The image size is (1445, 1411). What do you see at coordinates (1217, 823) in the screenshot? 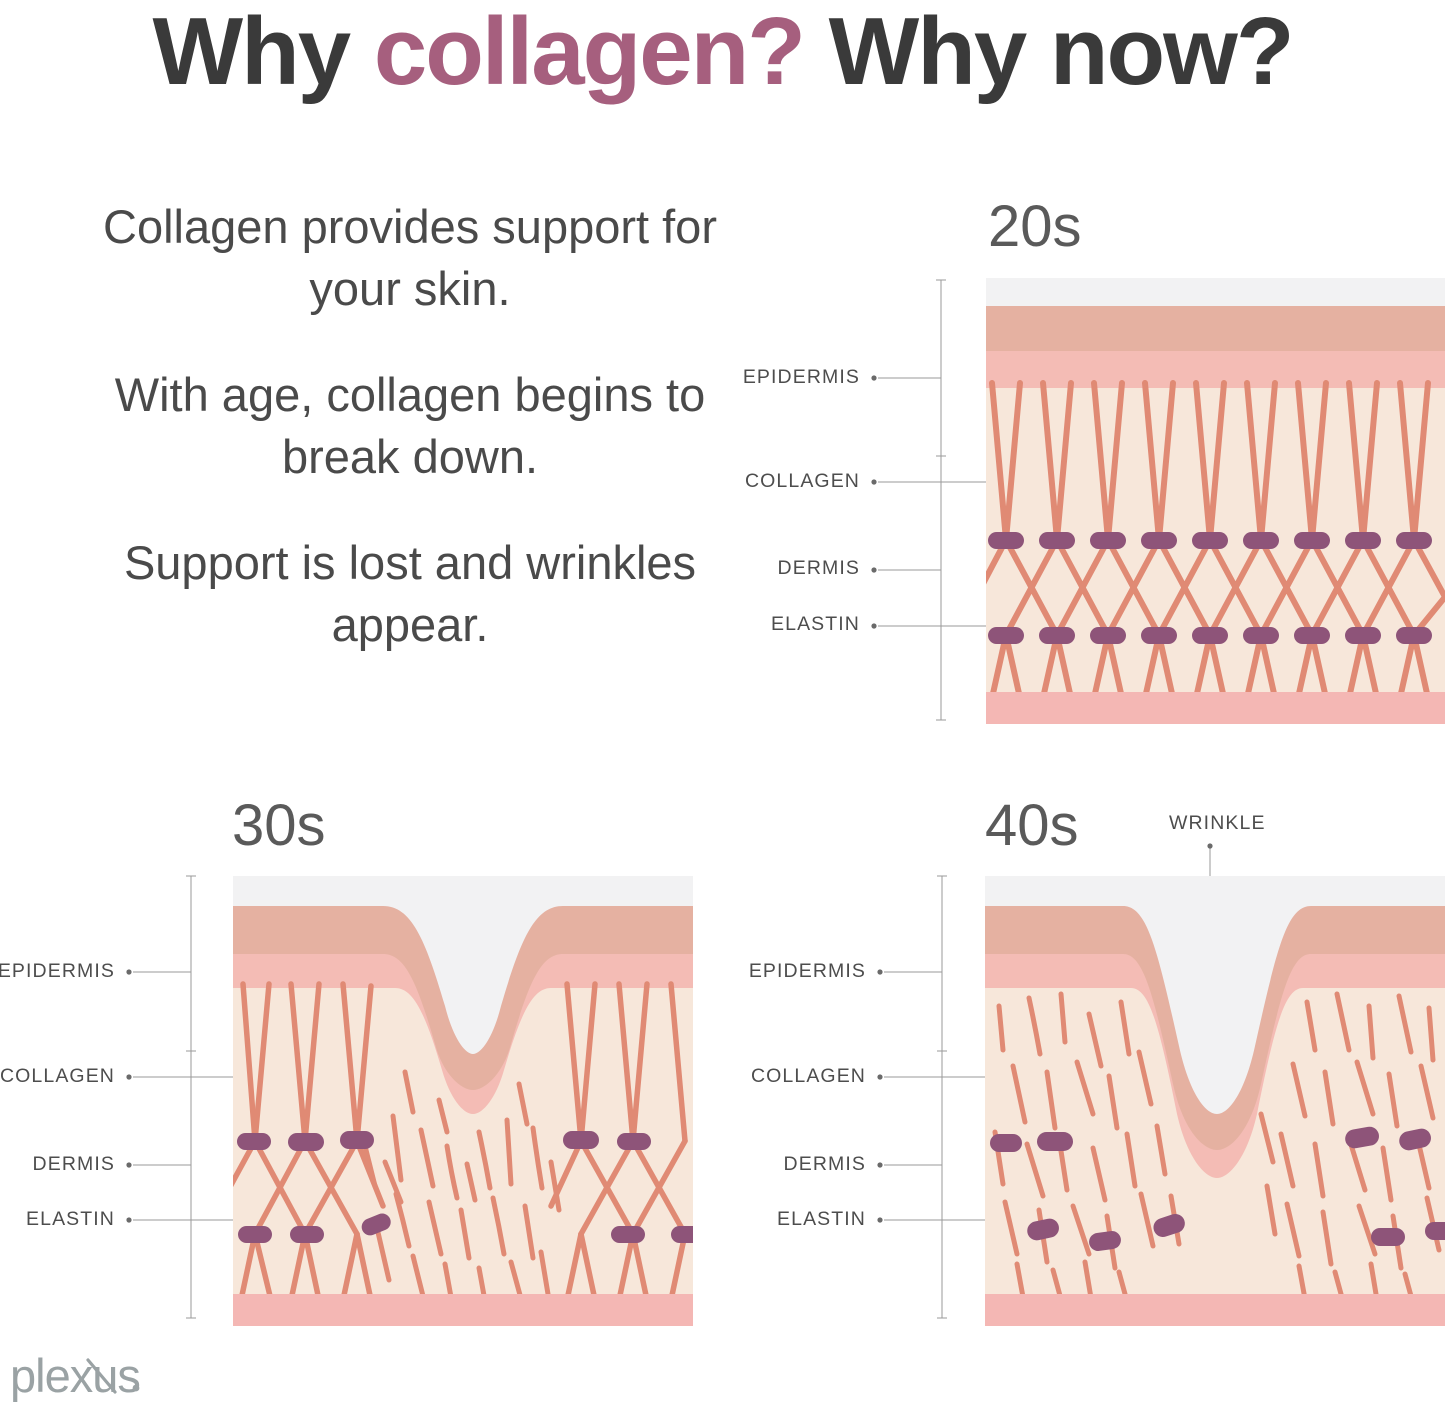
I see `label-wrinkle-40s: WRINKLE` at bounding box center [1217, 823].